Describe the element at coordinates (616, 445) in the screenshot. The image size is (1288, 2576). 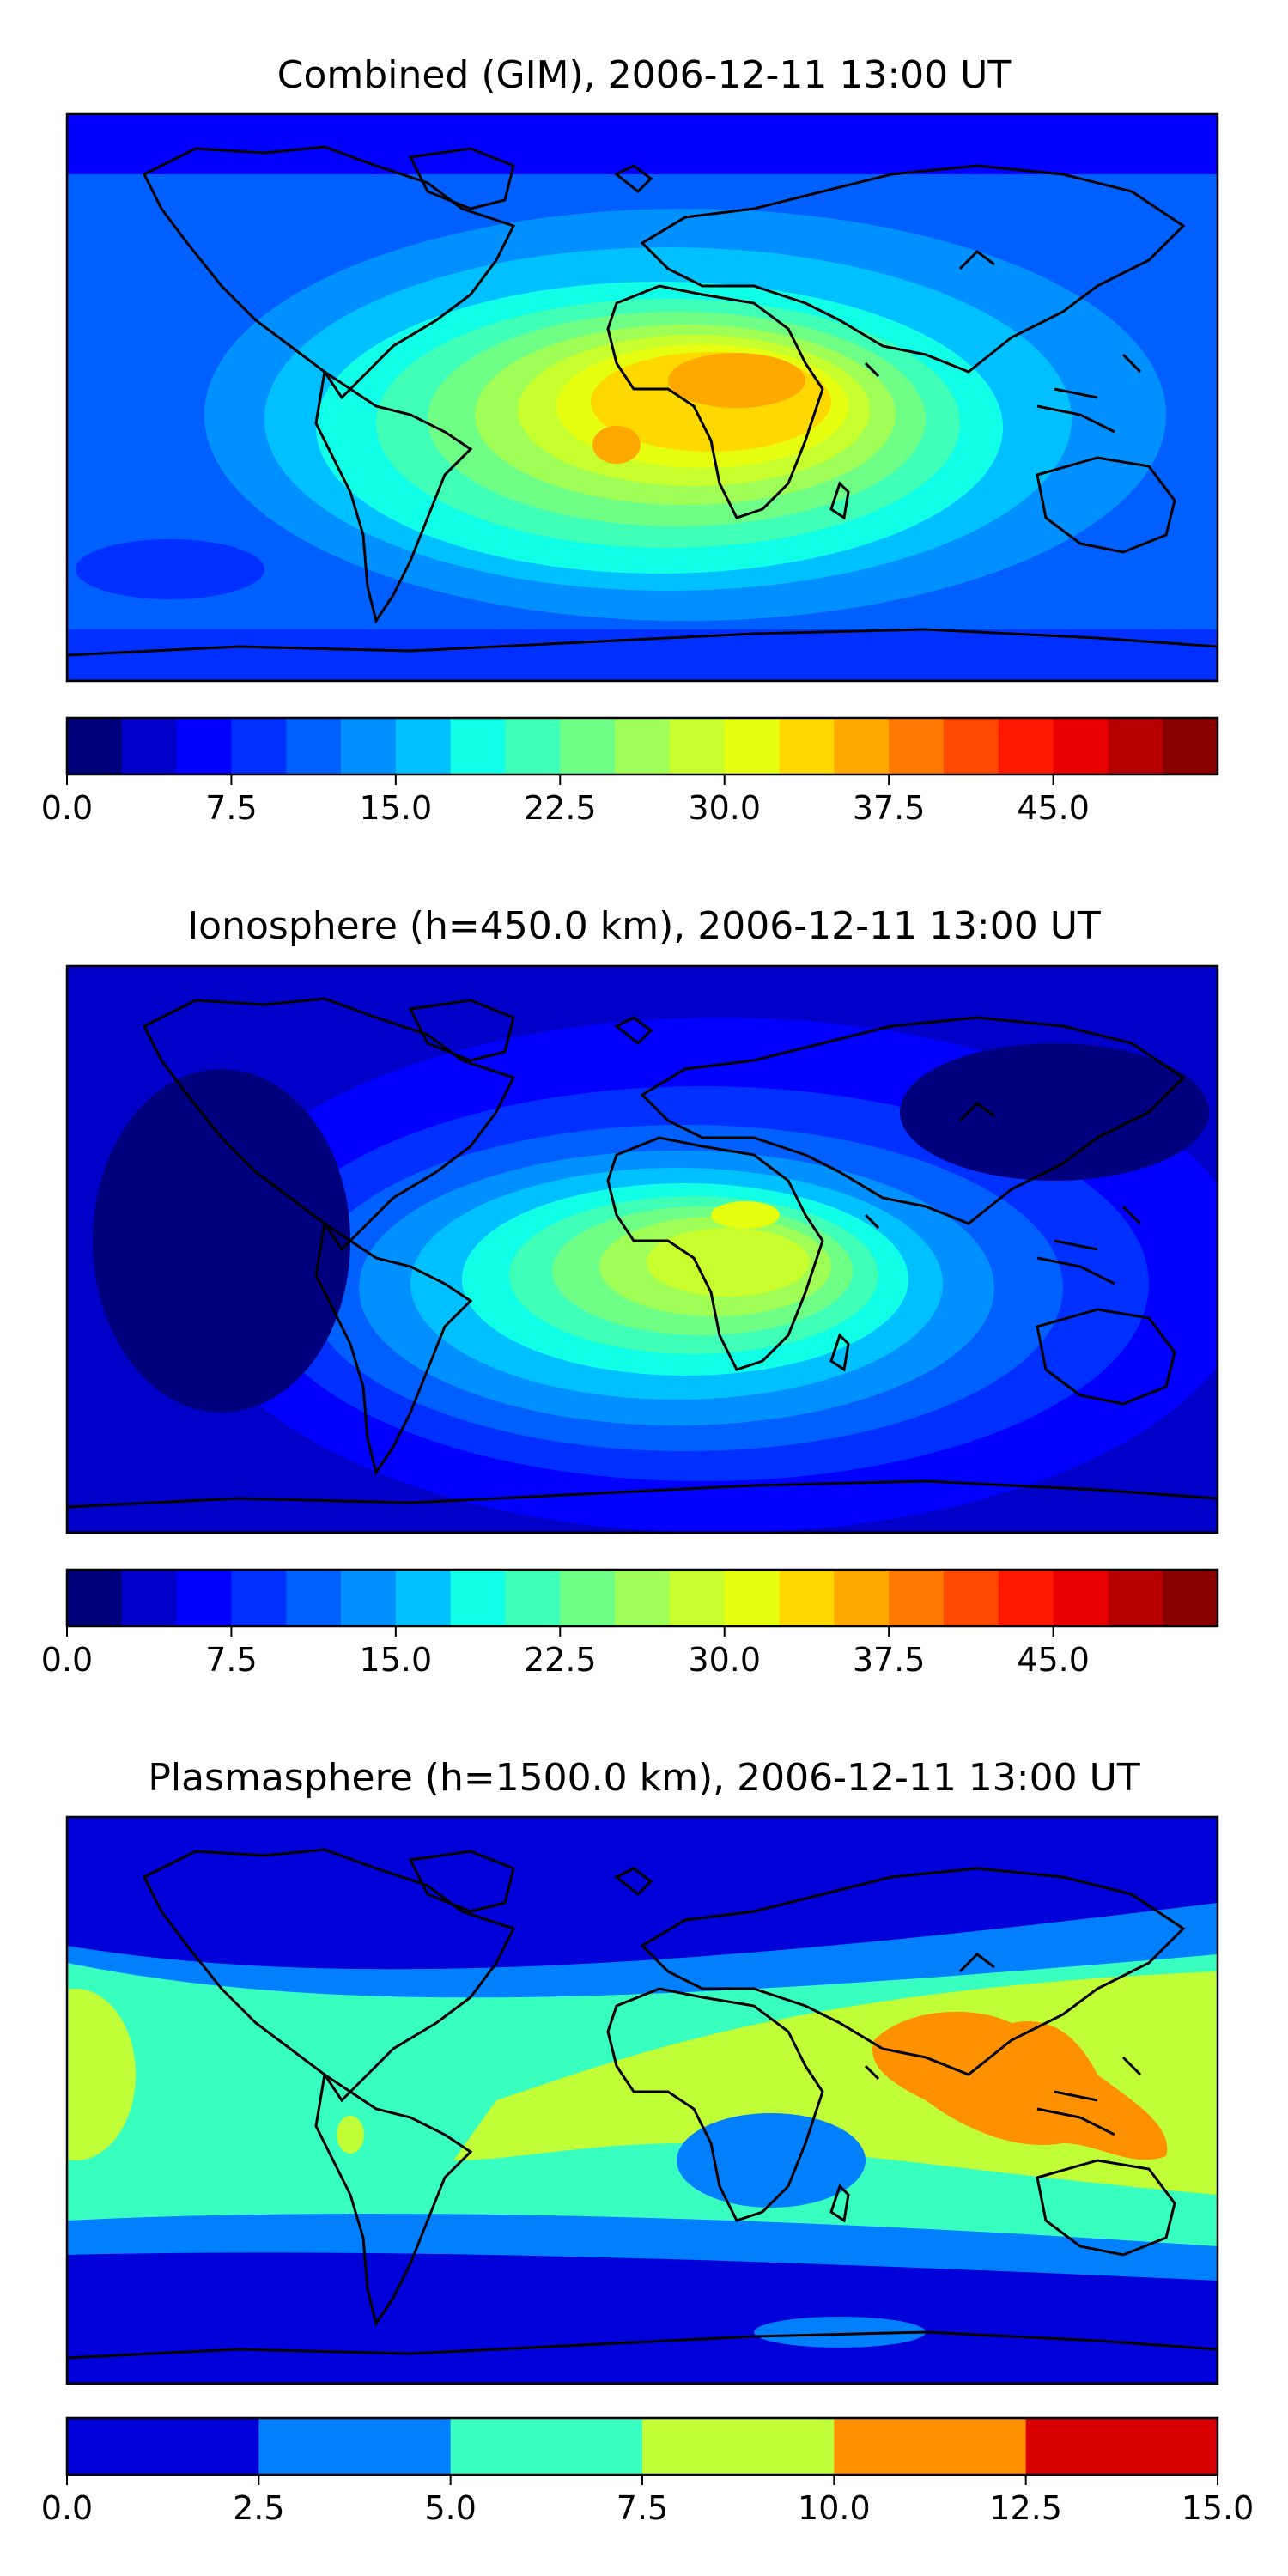
I see `panel1-contour-level14b` at that location.